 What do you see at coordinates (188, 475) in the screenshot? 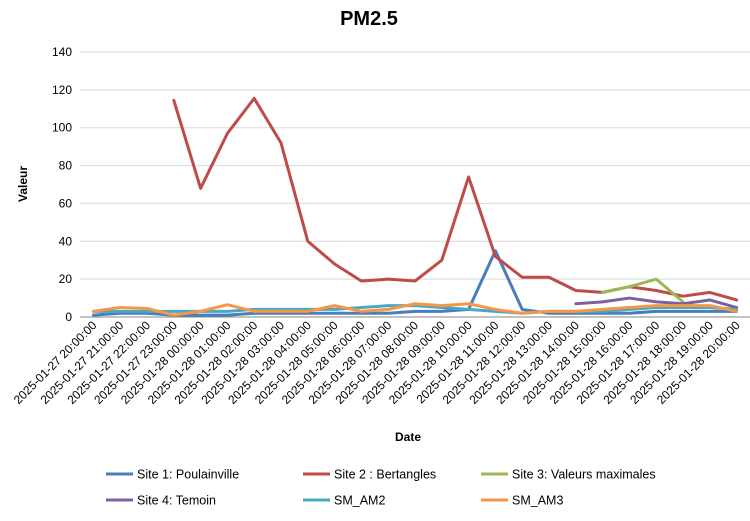
I see `legend-label: Site 1: Poulainville` at bounding box center [188, 475].